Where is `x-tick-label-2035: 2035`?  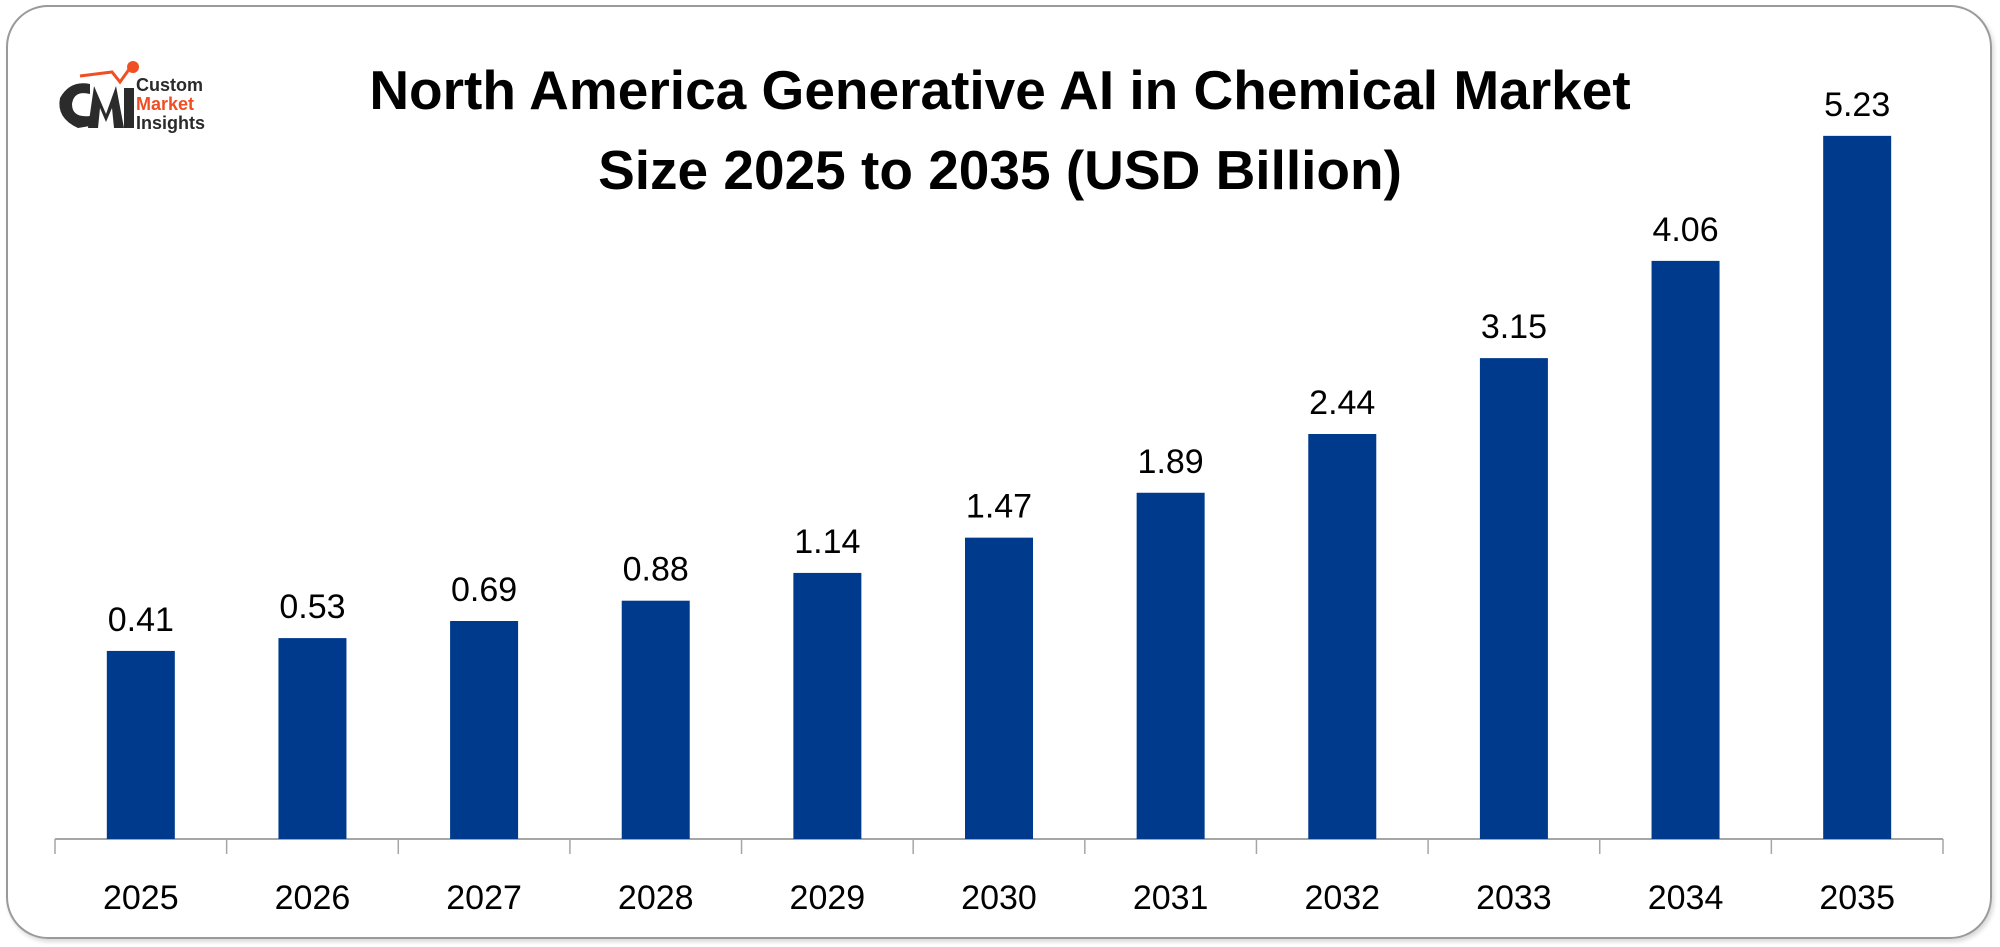
x-tick-label-2035: 2035 is located at coordinates (1857, 898).